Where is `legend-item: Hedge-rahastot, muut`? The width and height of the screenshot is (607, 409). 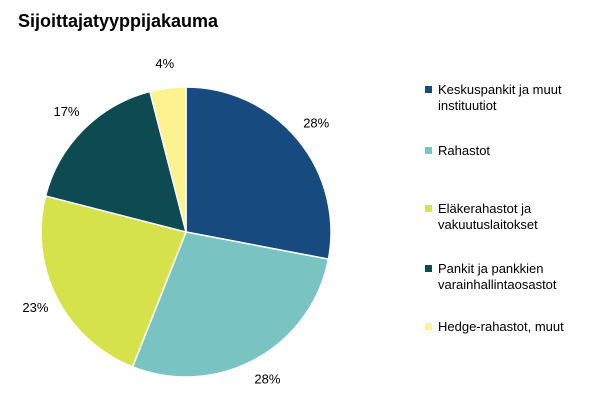
legend-item: Hedge-rahastot, muut is located at coordinates (512, 327).